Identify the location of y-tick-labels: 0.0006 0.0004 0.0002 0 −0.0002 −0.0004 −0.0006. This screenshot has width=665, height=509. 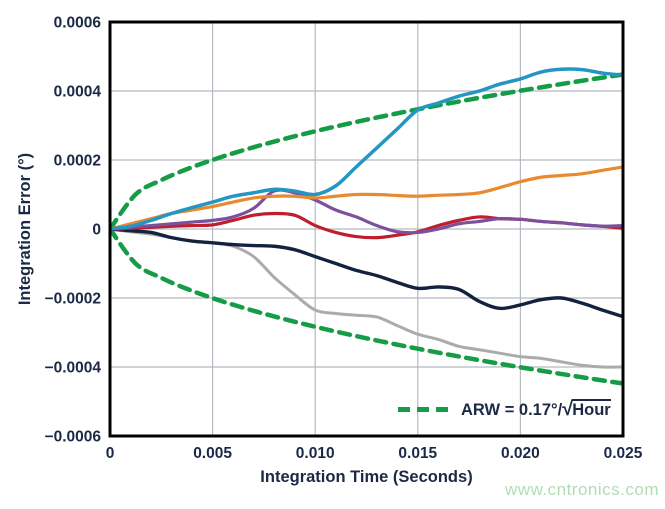
(73, 230).